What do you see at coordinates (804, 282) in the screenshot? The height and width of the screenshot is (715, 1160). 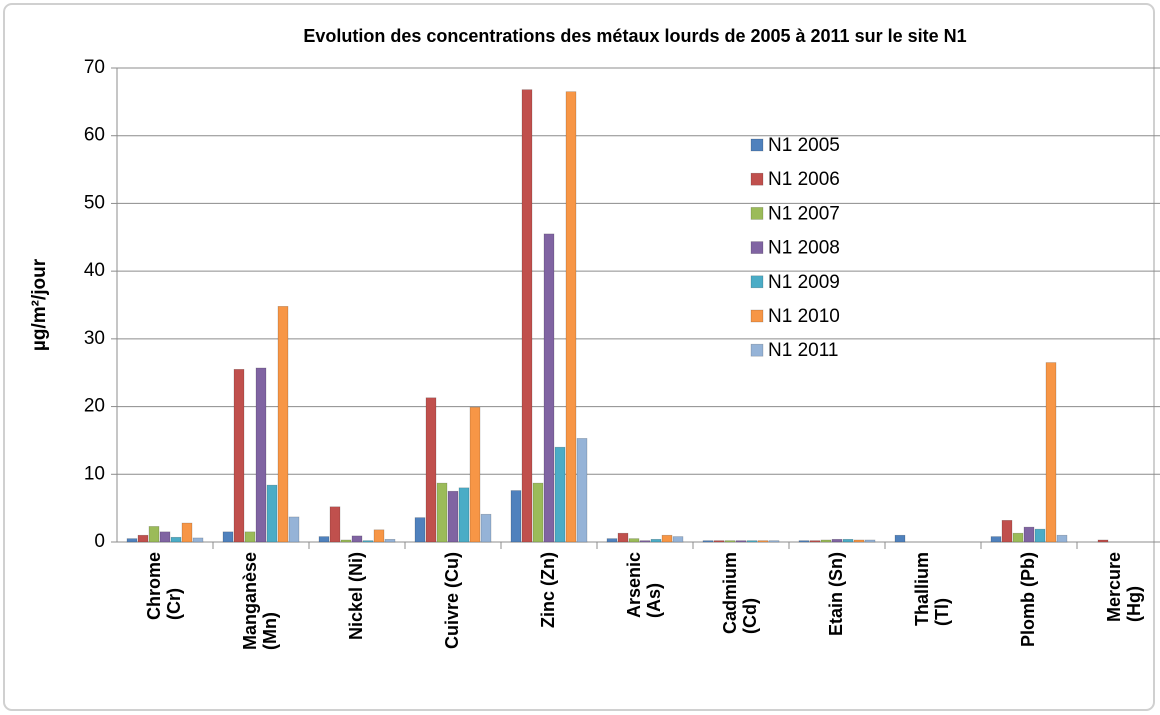 I see `legend-label: N1 2009` at bounding box center [804, 282].